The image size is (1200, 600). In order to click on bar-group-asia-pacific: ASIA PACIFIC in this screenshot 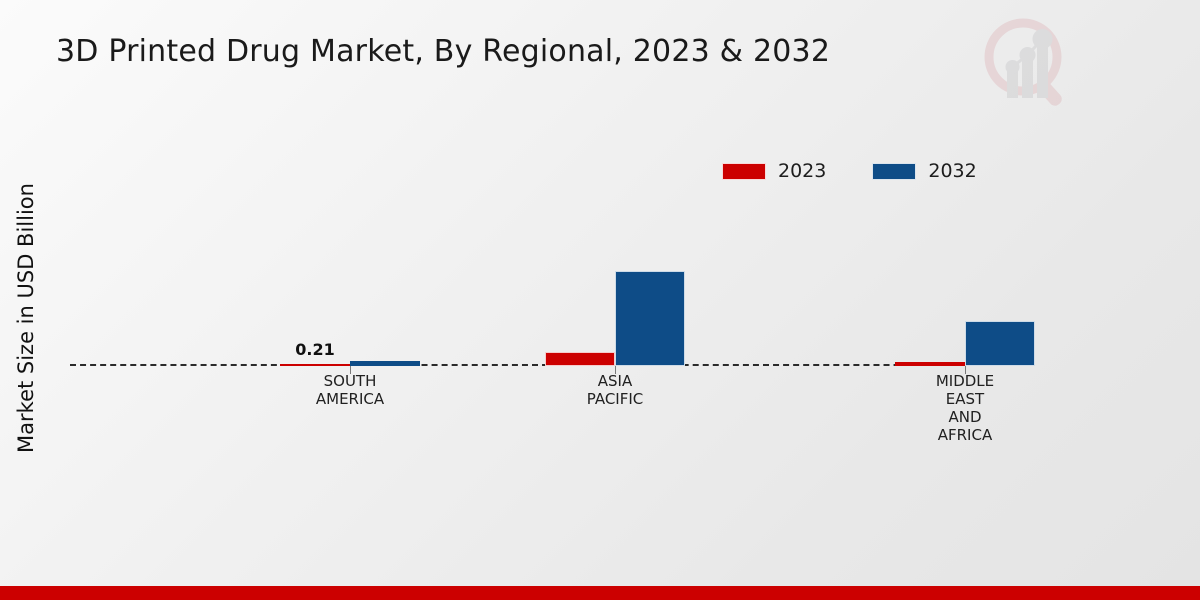, I will do `click(615, 279)`.